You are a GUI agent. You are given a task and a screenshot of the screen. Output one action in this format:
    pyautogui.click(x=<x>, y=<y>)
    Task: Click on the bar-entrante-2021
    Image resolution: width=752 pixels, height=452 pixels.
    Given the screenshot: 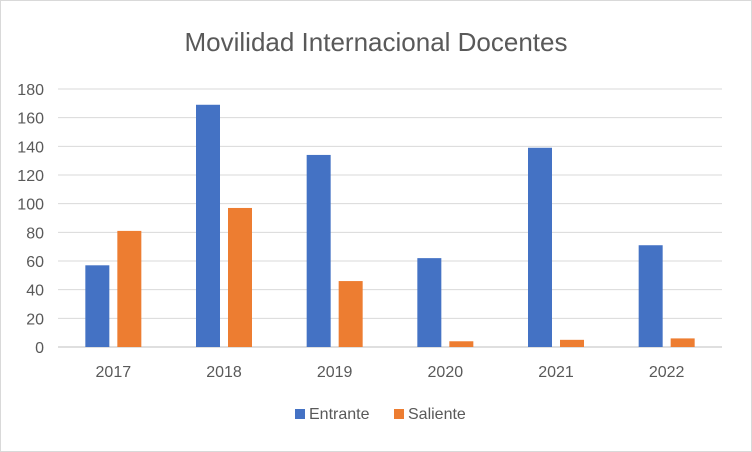 What is the action you would take?
    pyautogui.click(x=540, y=247)
    